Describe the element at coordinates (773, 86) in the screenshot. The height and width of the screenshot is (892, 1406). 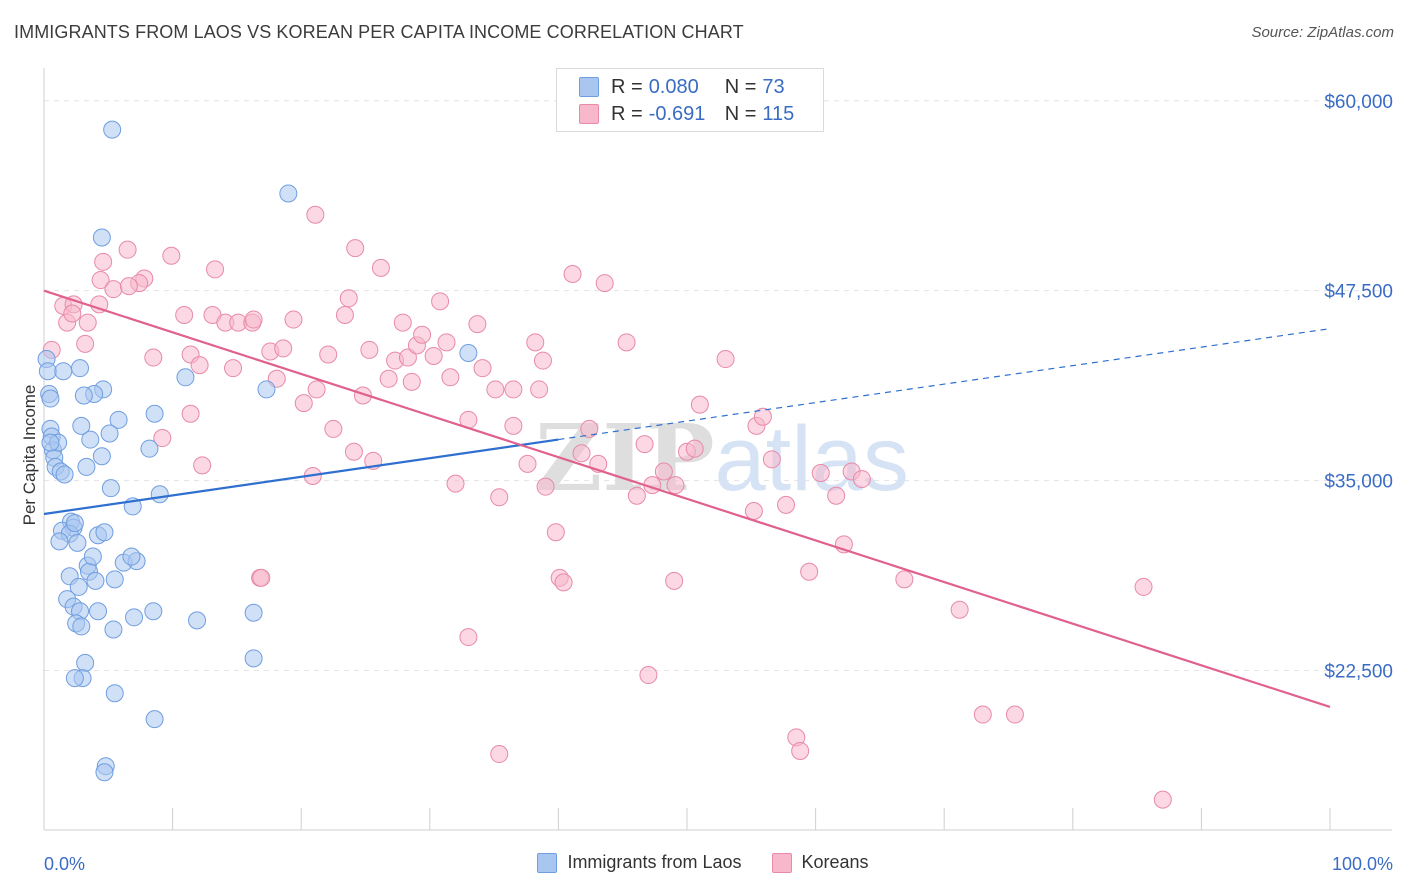
I see `n-value: 73` at that location.